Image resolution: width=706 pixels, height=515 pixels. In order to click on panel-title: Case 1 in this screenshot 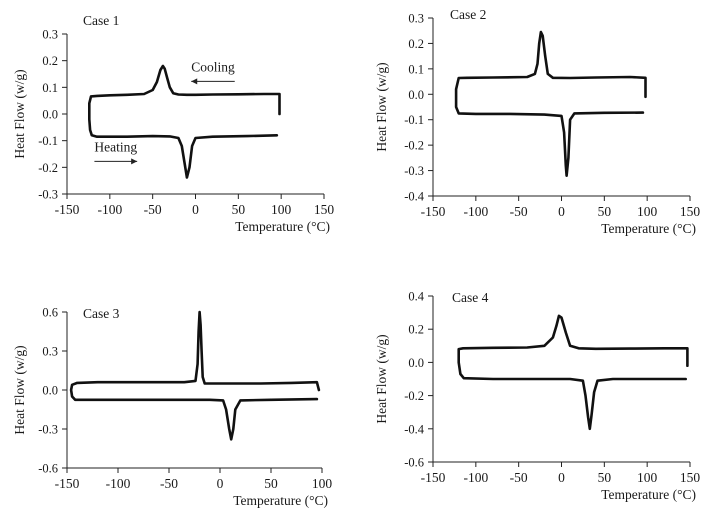, I will do `click(101, 20)`.